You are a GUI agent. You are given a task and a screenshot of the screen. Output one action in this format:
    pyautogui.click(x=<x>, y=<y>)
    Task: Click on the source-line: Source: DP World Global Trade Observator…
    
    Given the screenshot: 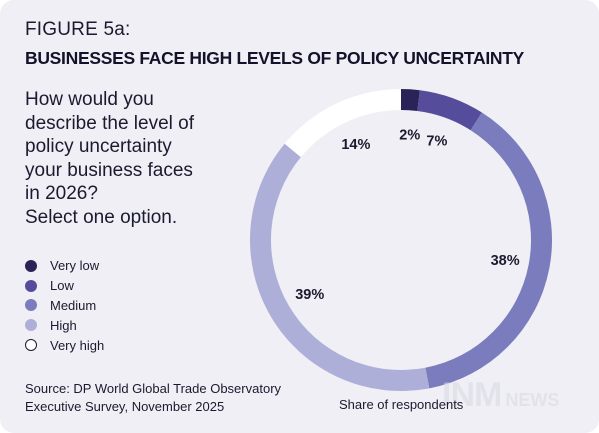 What is the action you would take?
    pyautogui.click(x=153, y=388)
    